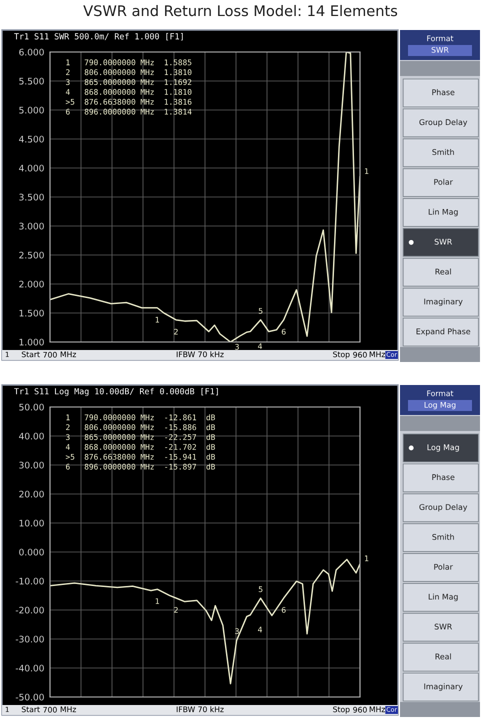 Image resolution: width=481 pixels, height=720 pixels. What do you see at coordinates (30, 668) in the screenshot?
I see `y-tick-label: -40.00` at bounding box center [30, 668].